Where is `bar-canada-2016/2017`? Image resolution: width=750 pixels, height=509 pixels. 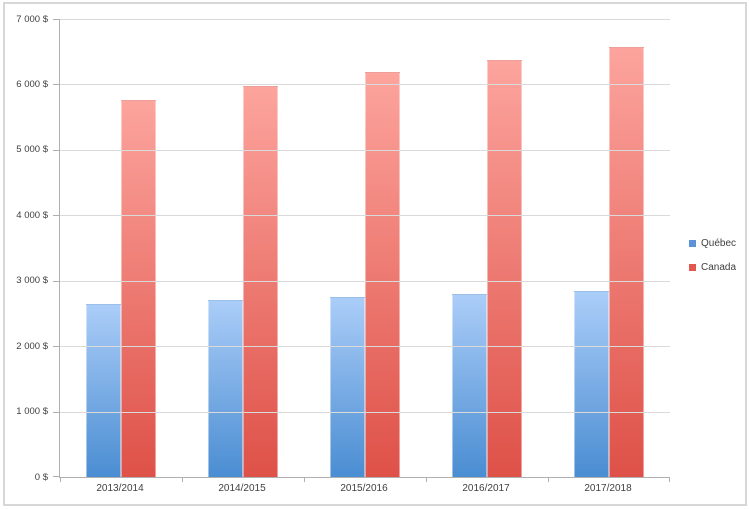 bar-canada-2016/2017 is located at coordinates (504, 268).